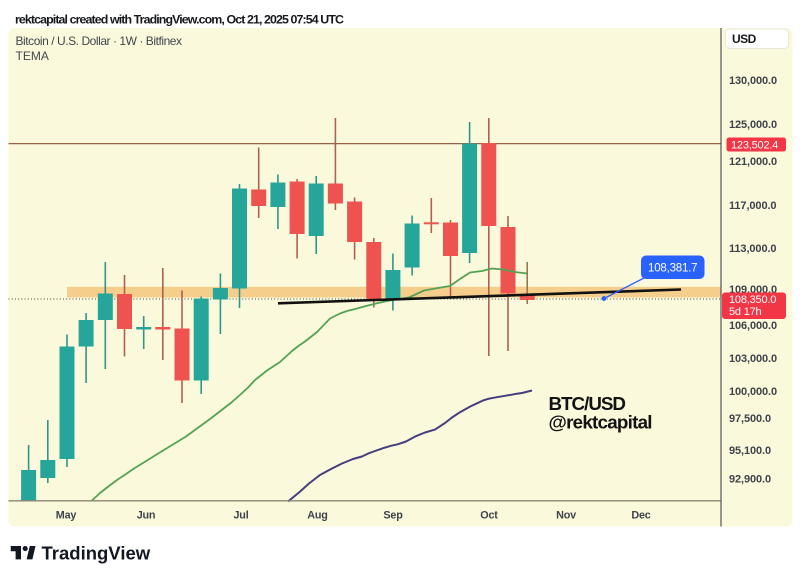  Describe the element at coordinates (753, 392) in the screenshot. I see `svg-text: 100,000.0` at that location.